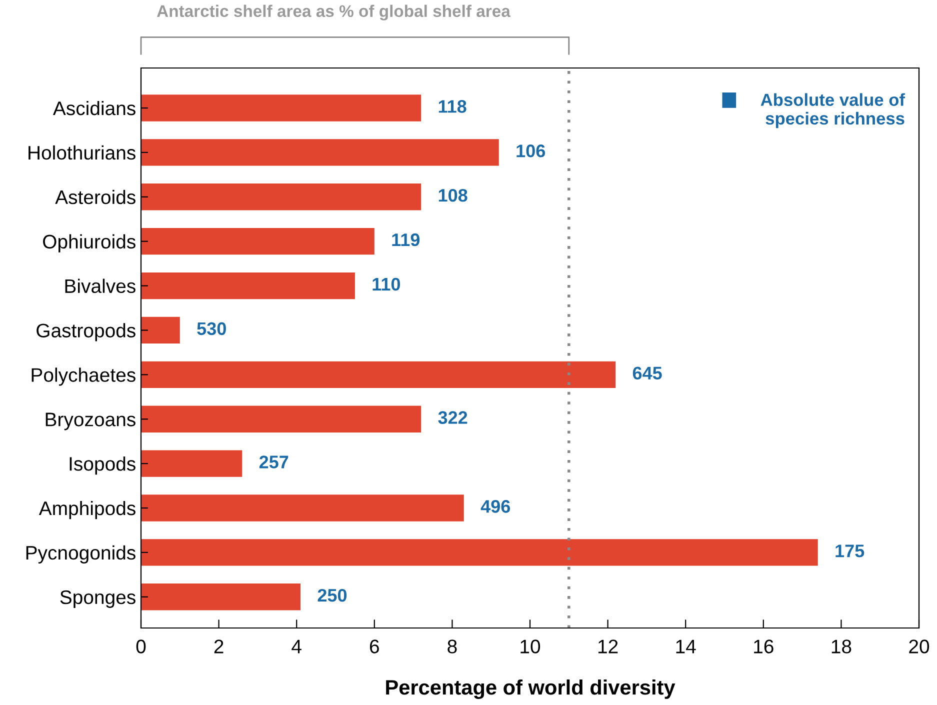  Describe the element at coordinates (98, 599) in the screenshot. I see `y-tick-label: Sponges` at that location.